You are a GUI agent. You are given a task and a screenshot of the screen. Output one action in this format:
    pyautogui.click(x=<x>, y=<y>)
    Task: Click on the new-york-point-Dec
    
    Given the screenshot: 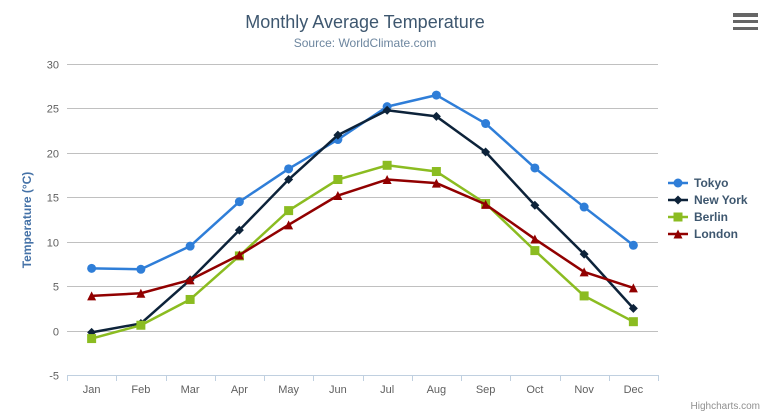 What is the action you would take?
    pyautogui.click(x=633, y=308)
    